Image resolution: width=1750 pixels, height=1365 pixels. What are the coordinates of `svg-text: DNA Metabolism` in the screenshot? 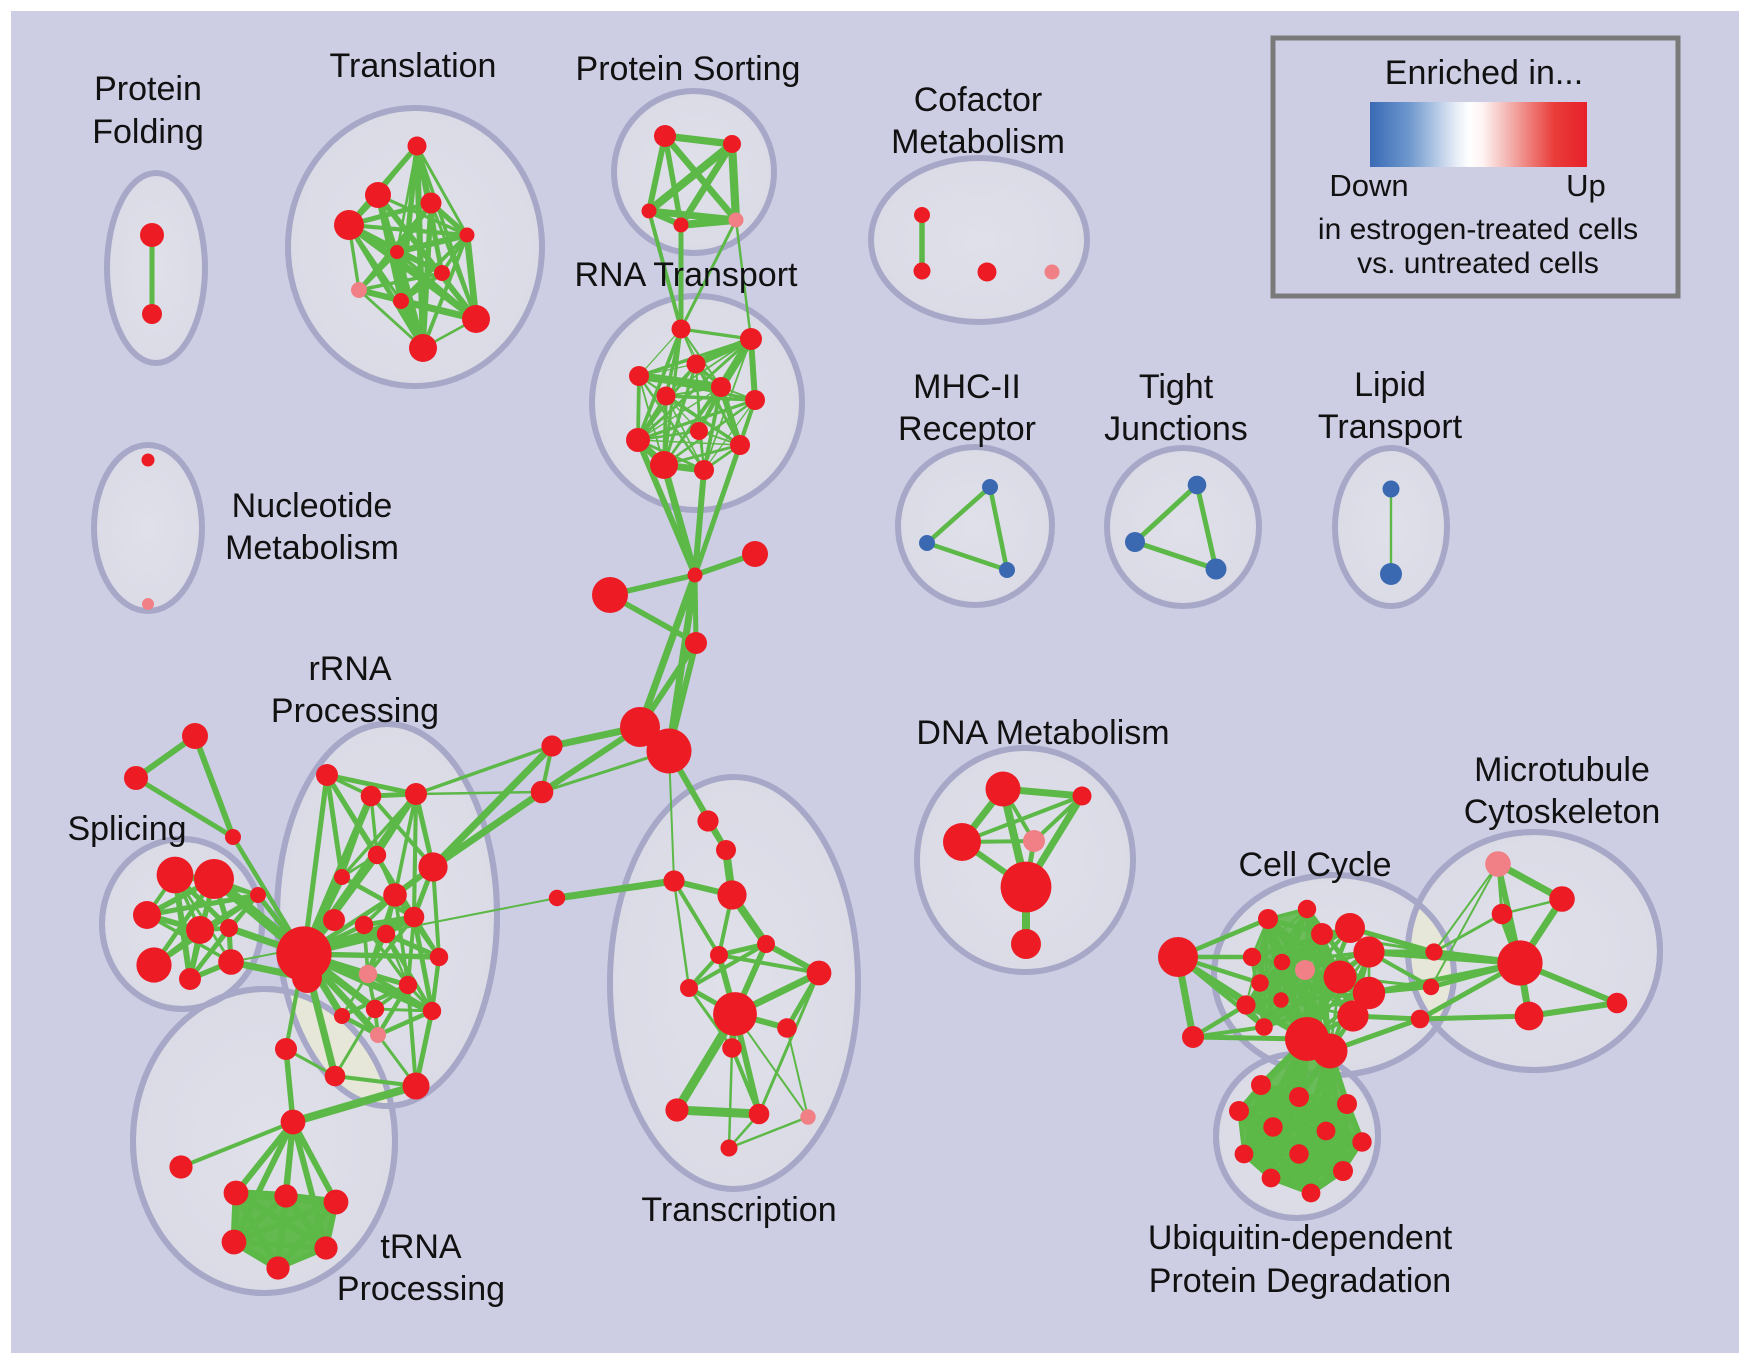 It's located at (1042, 733).